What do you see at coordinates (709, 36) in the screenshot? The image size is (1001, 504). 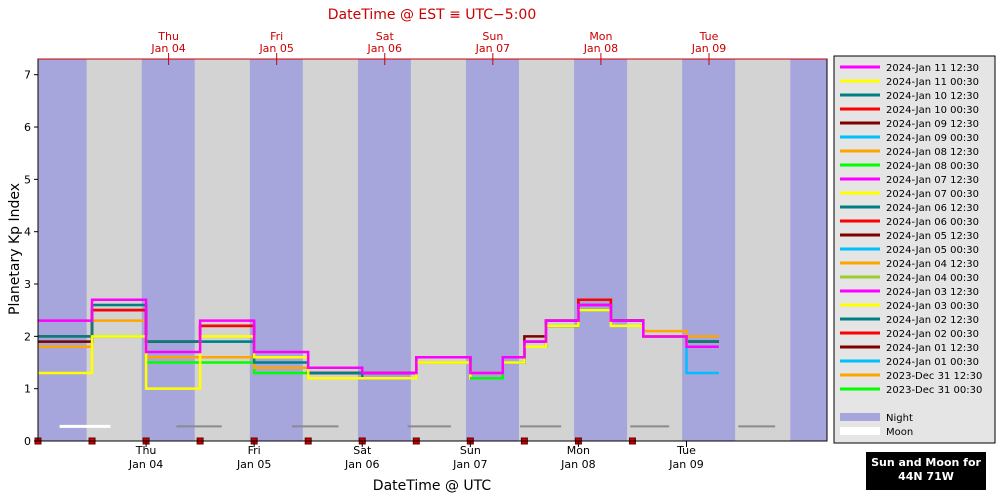 I see `top-tick-day-5: Tue` at bounding box center [709, 36].